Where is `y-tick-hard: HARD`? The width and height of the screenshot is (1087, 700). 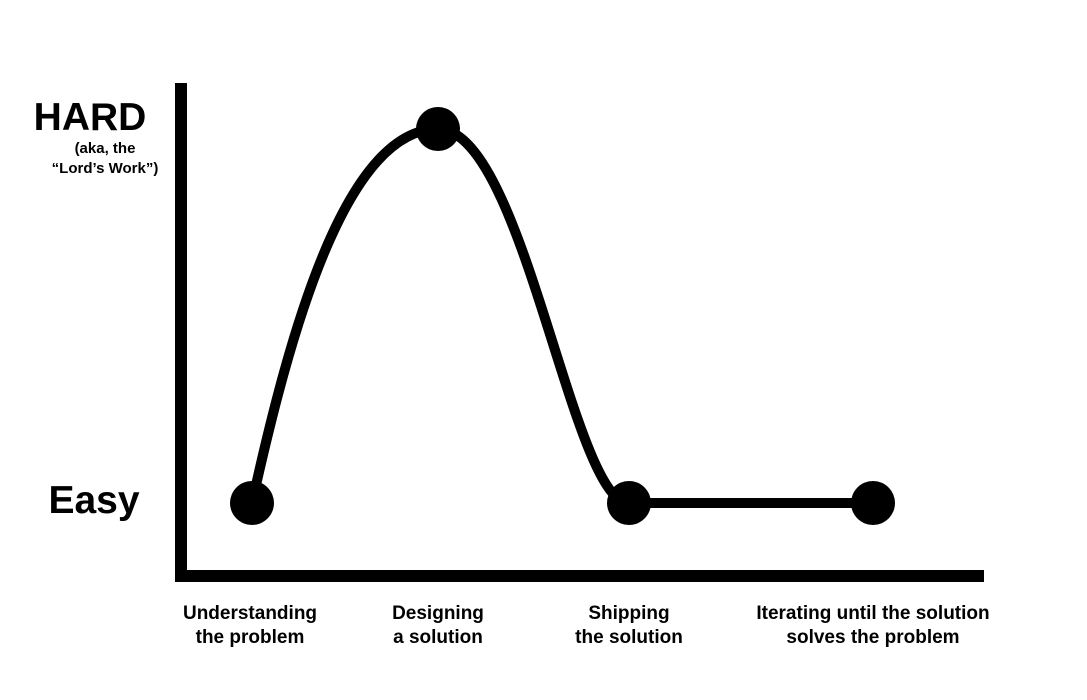
y-tick-hard: HARD is located at coordinates (90, 117).